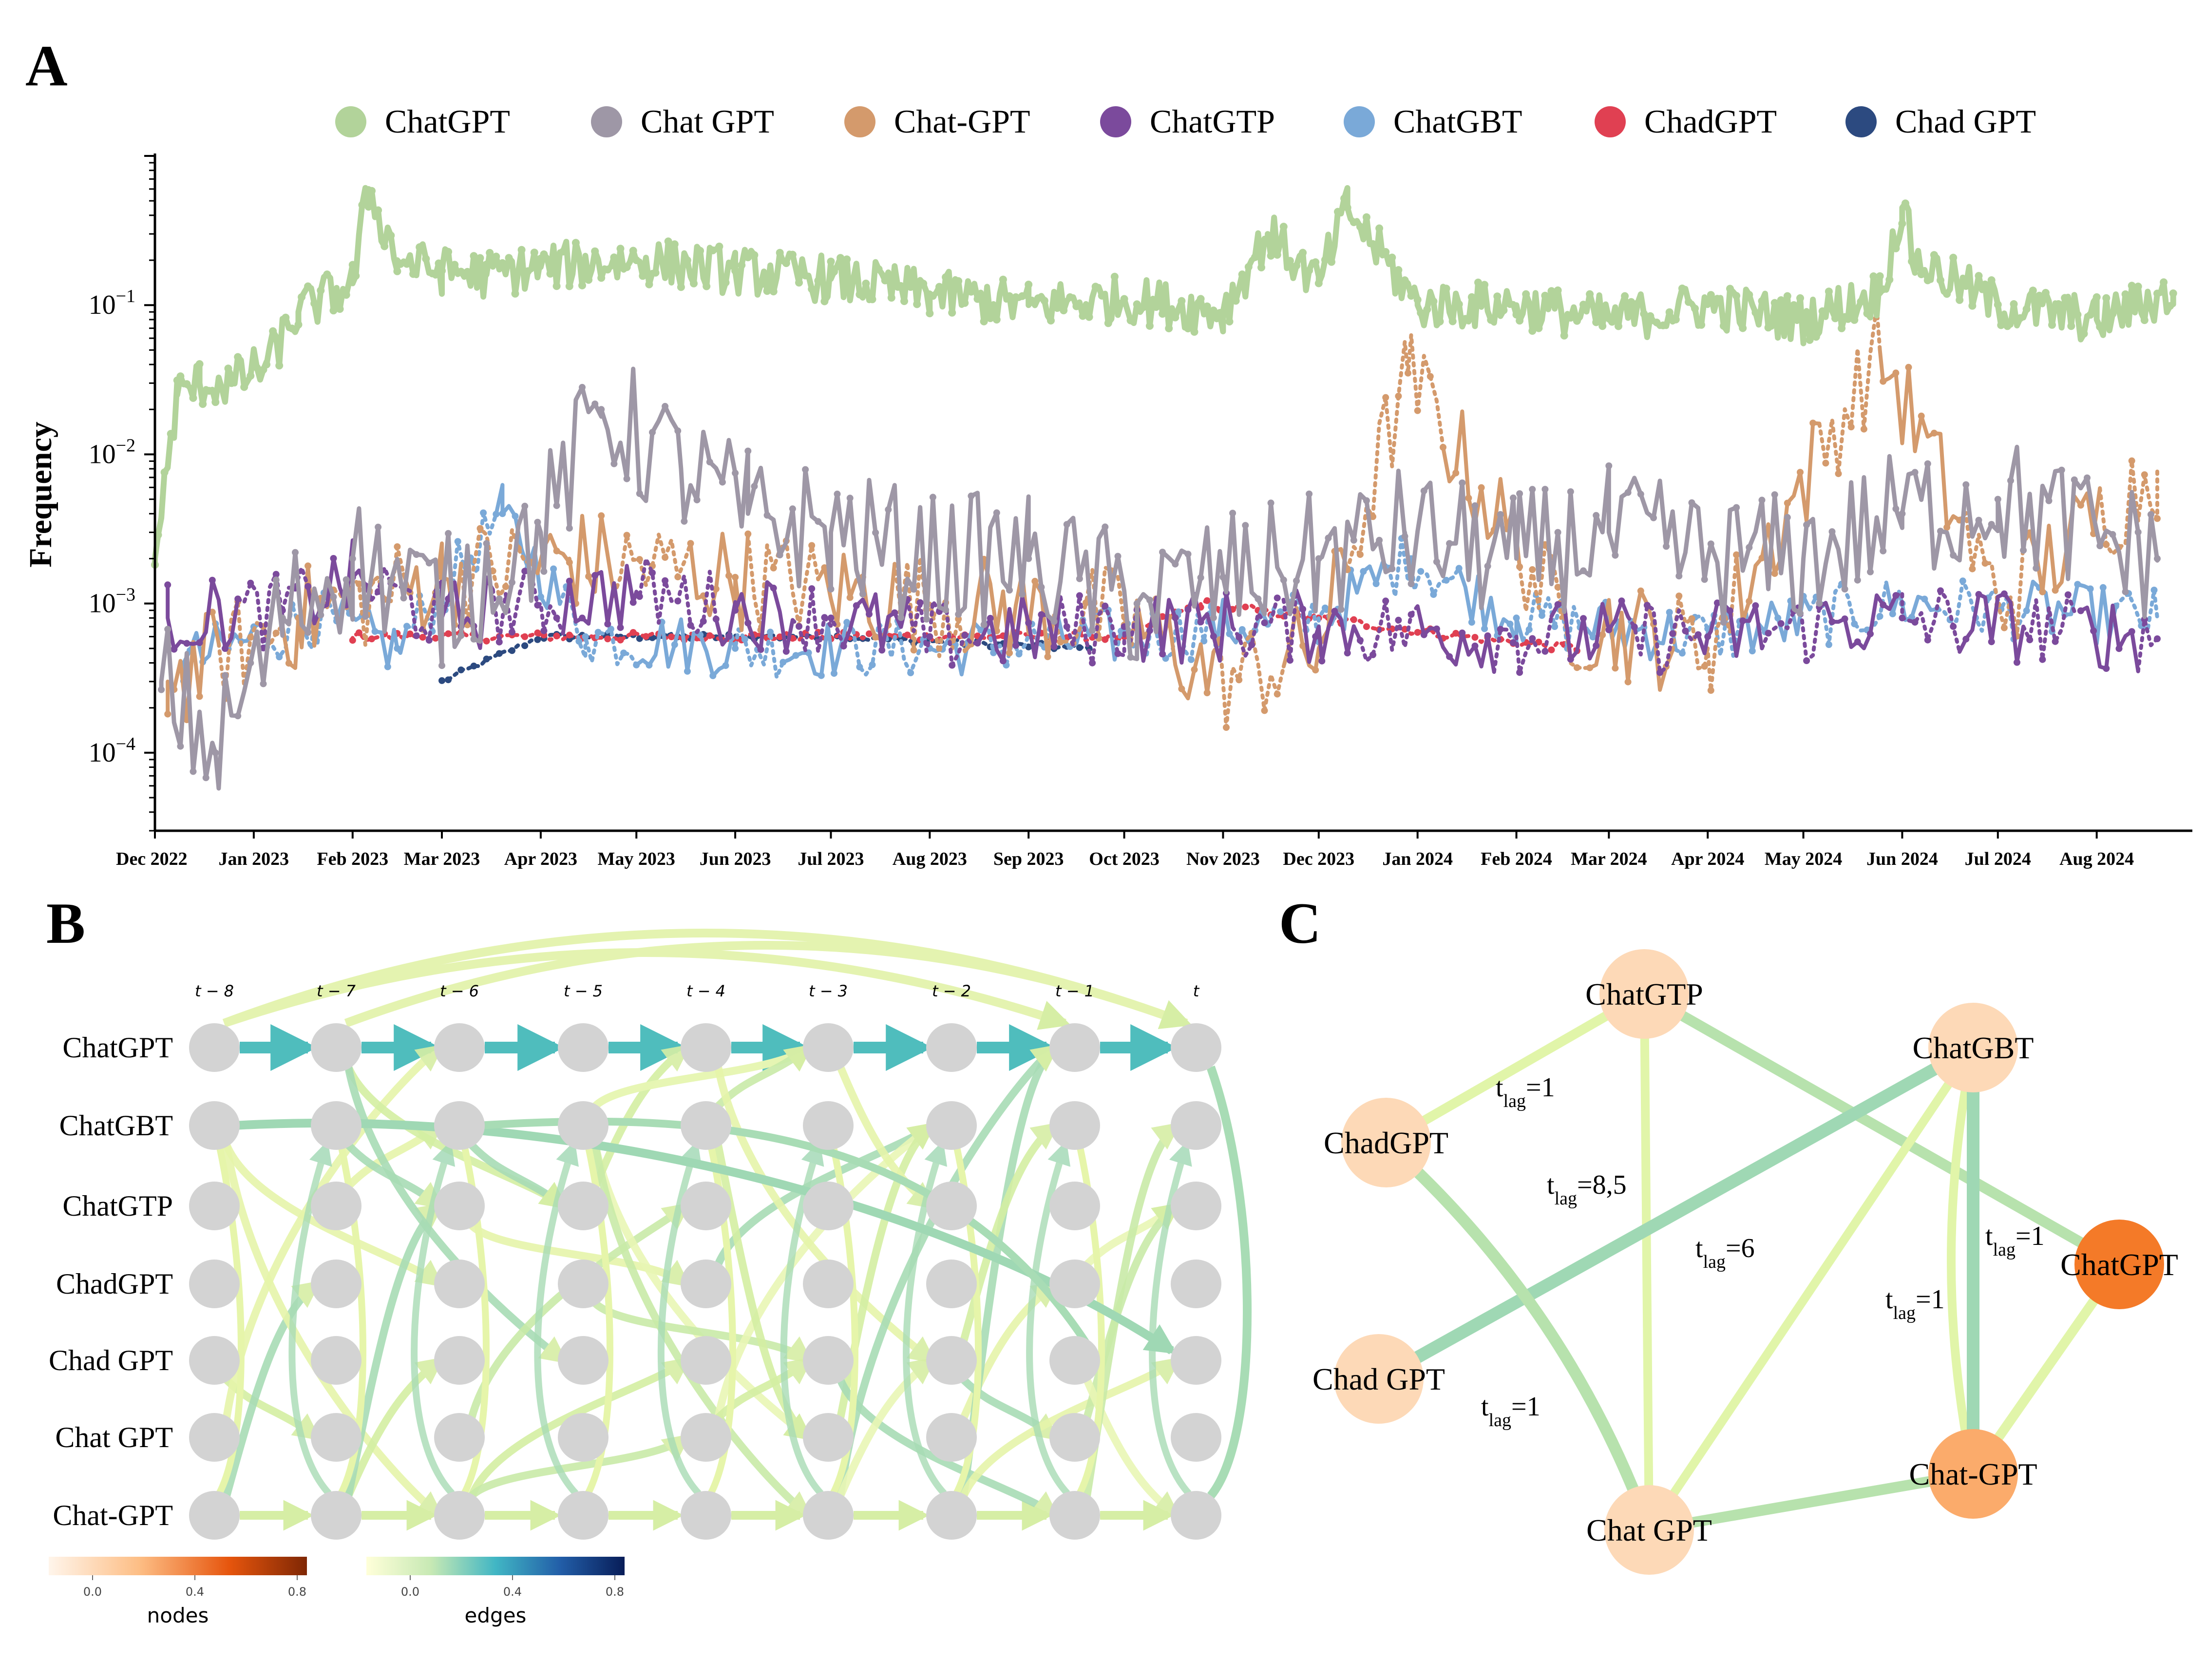 This screenshot has height=1680, width=2206. I want to click on colorbar-nodes, so click(178, 1566).